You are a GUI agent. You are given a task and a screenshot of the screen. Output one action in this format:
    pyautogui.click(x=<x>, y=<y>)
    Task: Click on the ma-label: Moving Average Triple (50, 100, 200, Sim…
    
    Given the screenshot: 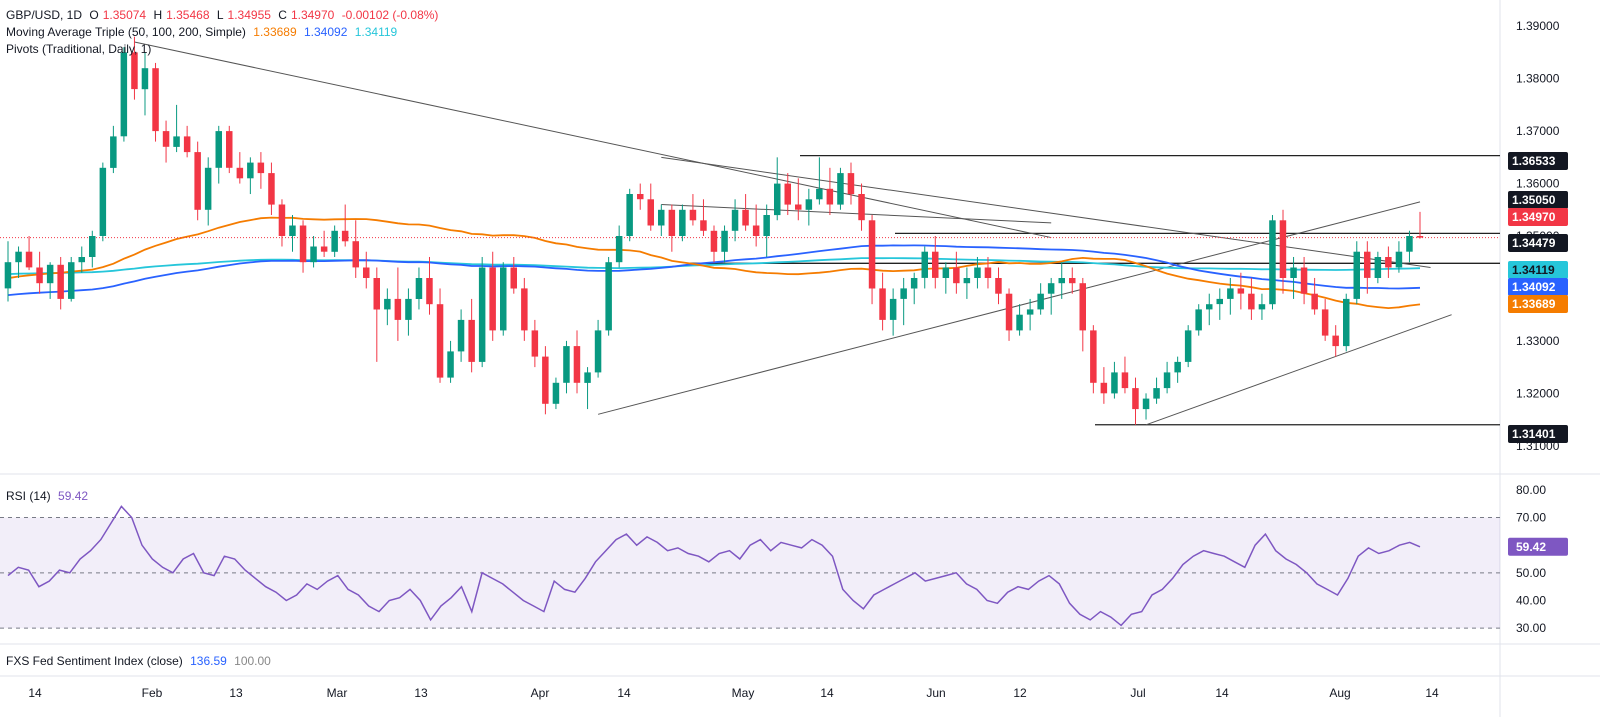 What is the action you would take?
    pyautogui.click(x=126, y=32)
    